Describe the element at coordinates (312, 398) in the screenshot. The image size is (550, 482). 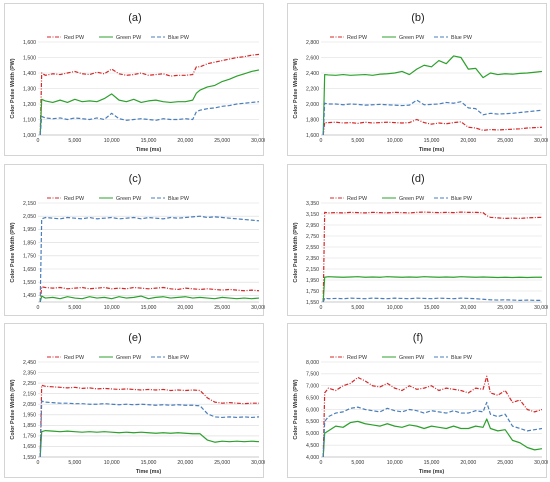
I see `y-tick-label: 6,500` at that location.